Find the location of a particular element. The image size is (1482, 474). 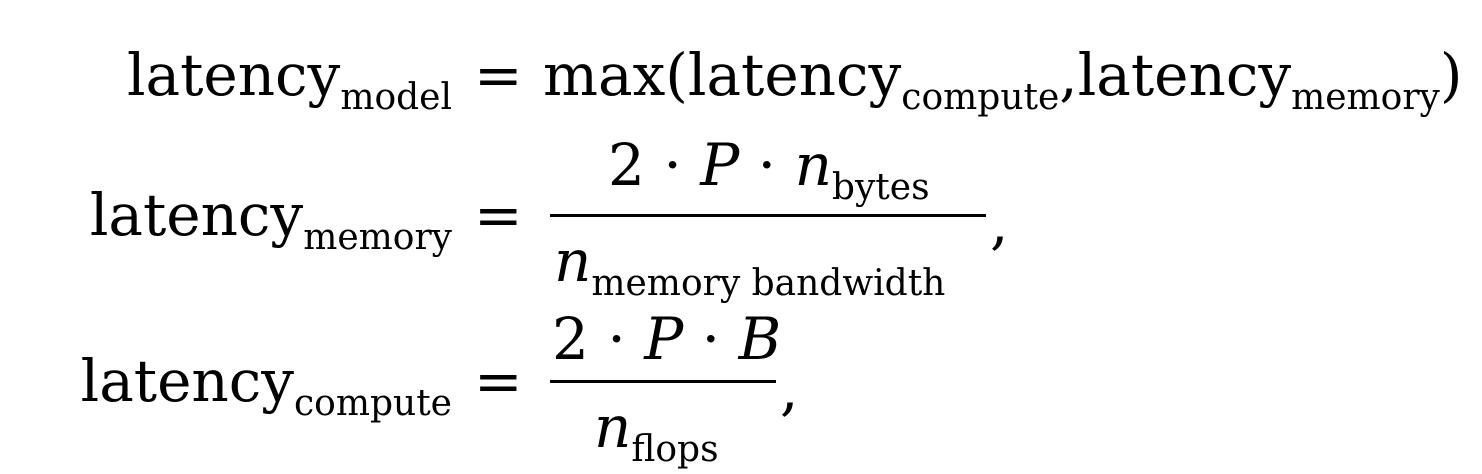

denominator: nflops is located at coordinates (656, 433).